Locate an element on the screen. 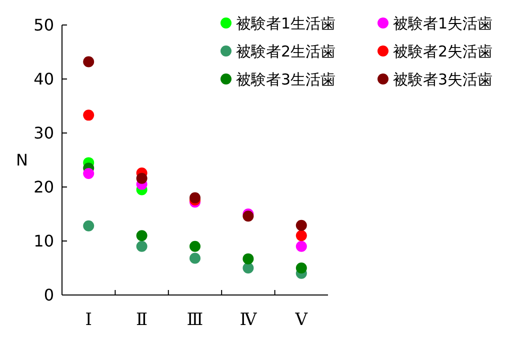 This screenshot has height=349, width=508. x-tick-label: Ⅰ is located at coordinates (88, 320).